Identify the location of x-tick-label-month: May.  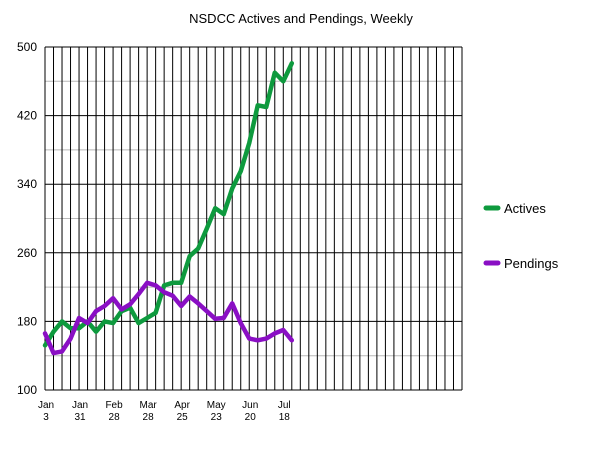
(216, 405).